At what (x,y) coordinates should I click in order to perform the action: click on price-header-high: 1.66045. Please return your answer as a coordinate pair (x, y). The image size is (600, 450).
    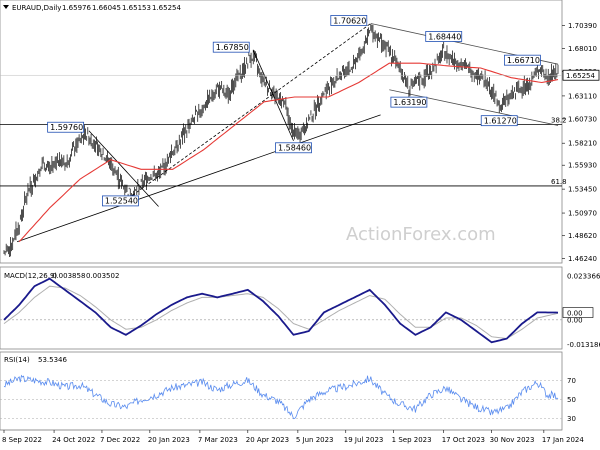
    Looking at the image, I should click on (106, 8).